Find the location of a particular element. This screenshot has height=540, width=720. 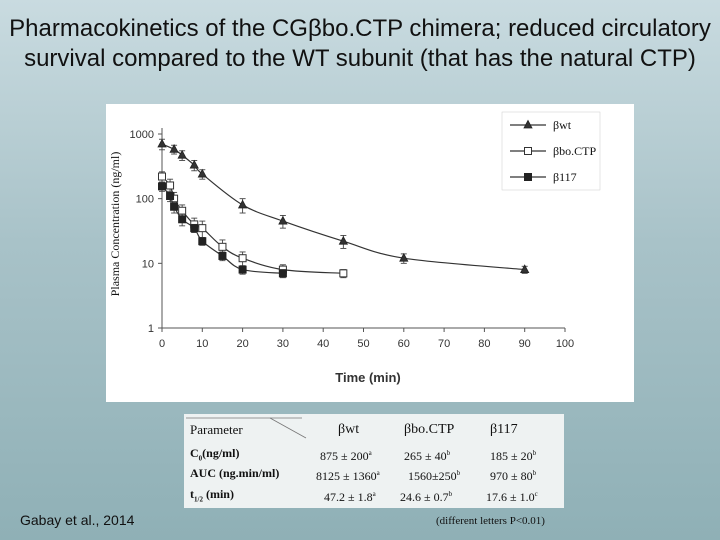

x-tick-label: 30 is located at coordinates (283, 344).